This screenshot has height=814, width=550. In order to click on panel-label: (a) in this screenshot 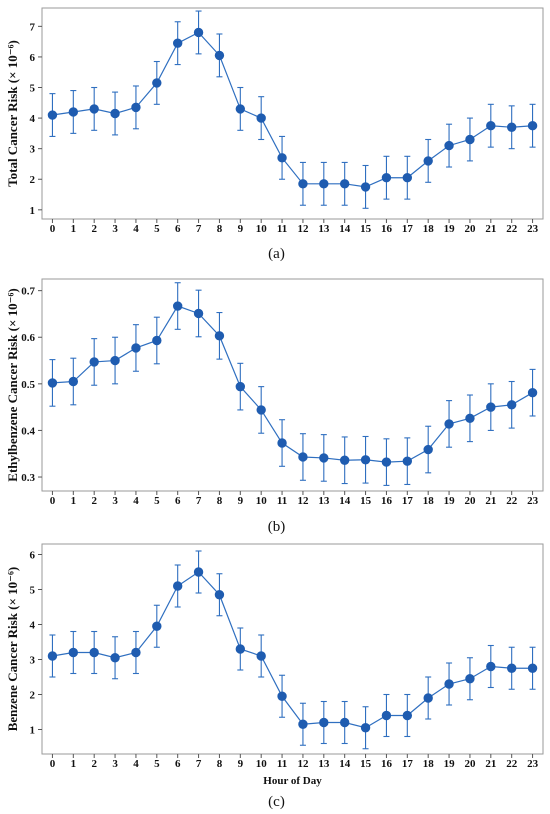, I will do `click(276, 254)`.